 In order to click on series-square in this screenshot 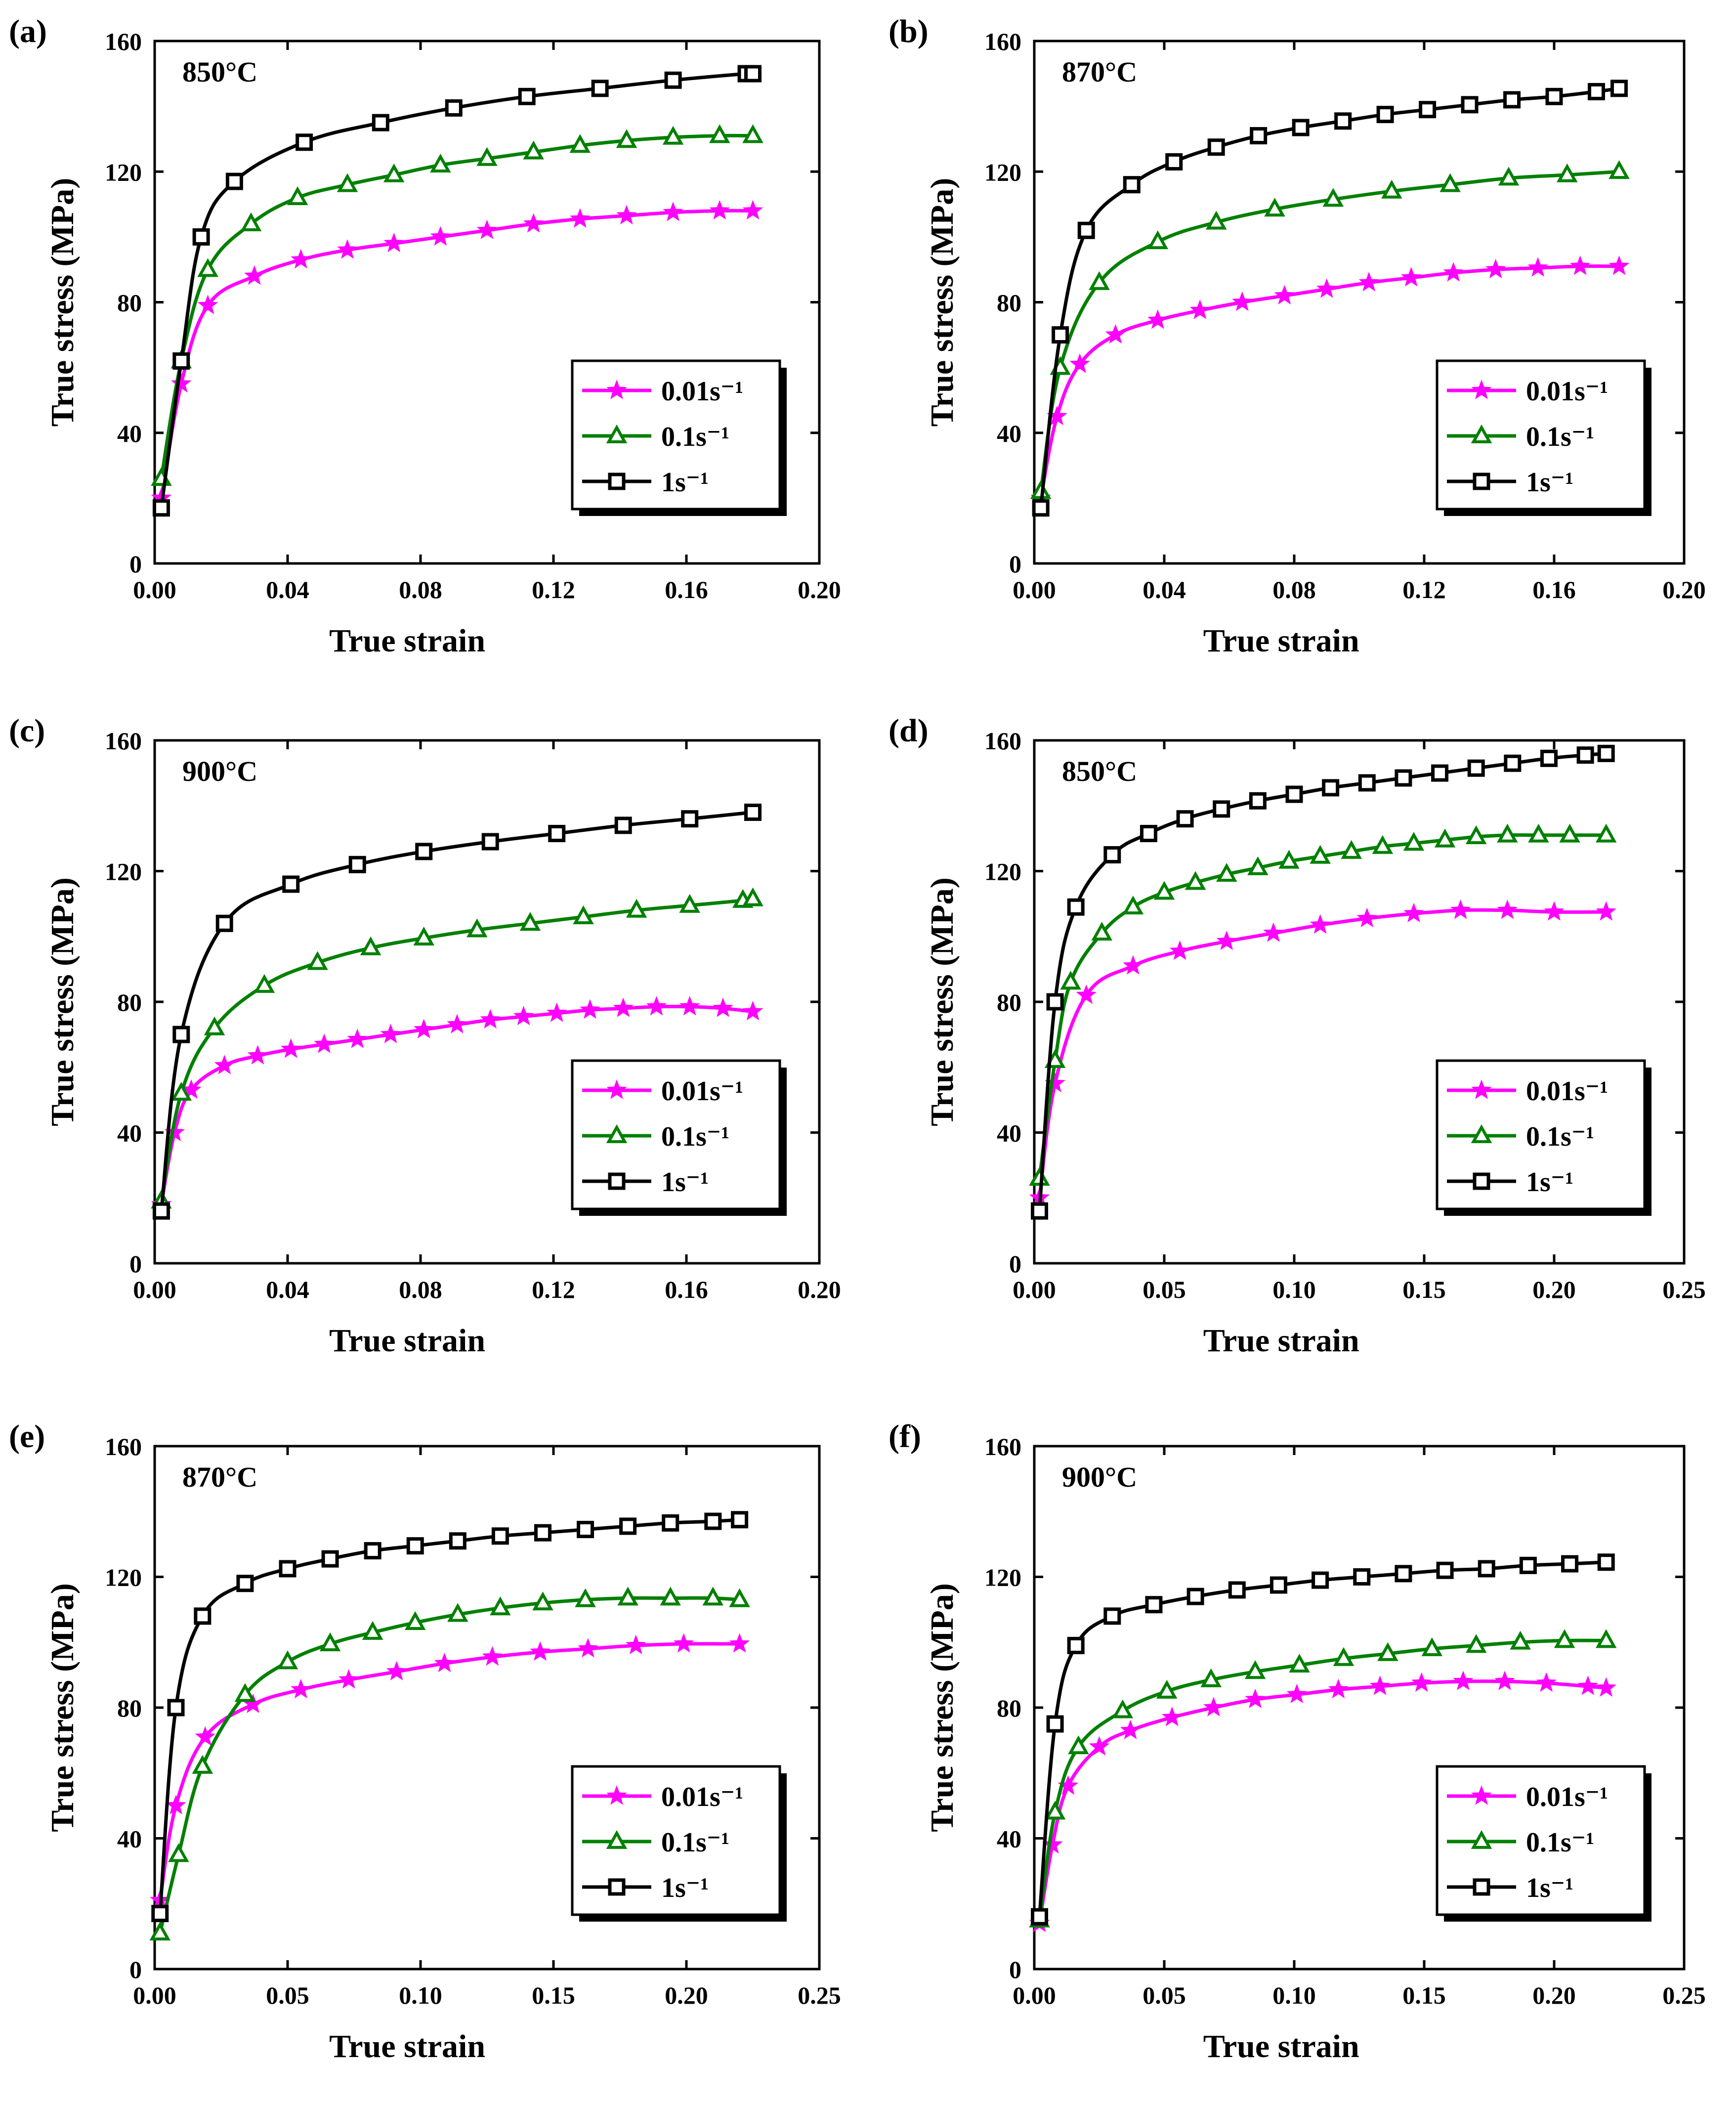, I will do `click(457, 291)`.